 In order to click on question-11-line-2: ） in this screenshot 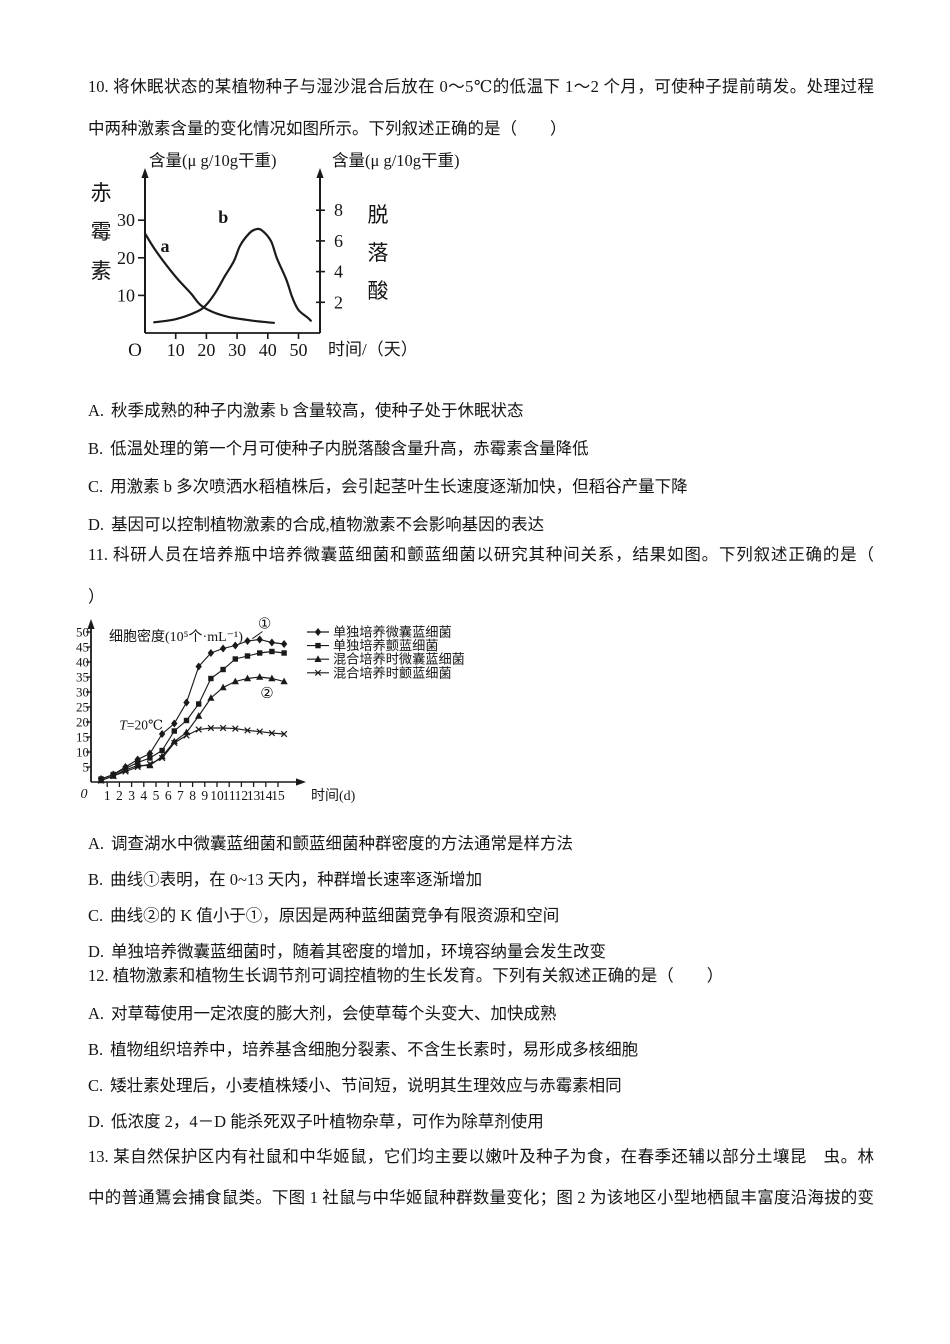, I will do `click(96, 596)`.